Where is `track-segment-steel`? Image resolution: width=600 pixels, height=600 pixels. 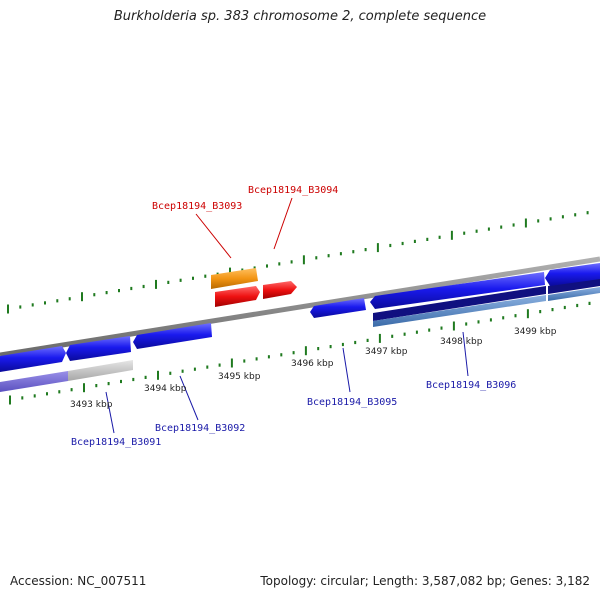
track-segment-steel is located at coordinates (459, 311).